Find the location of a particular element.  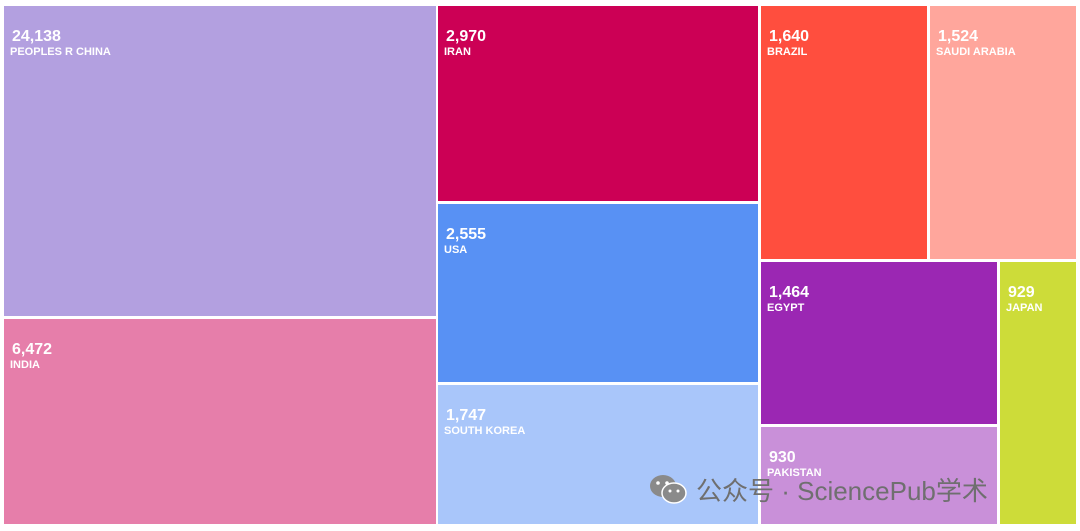

tile-value: 1,640 is located at coordinates (789, 36).